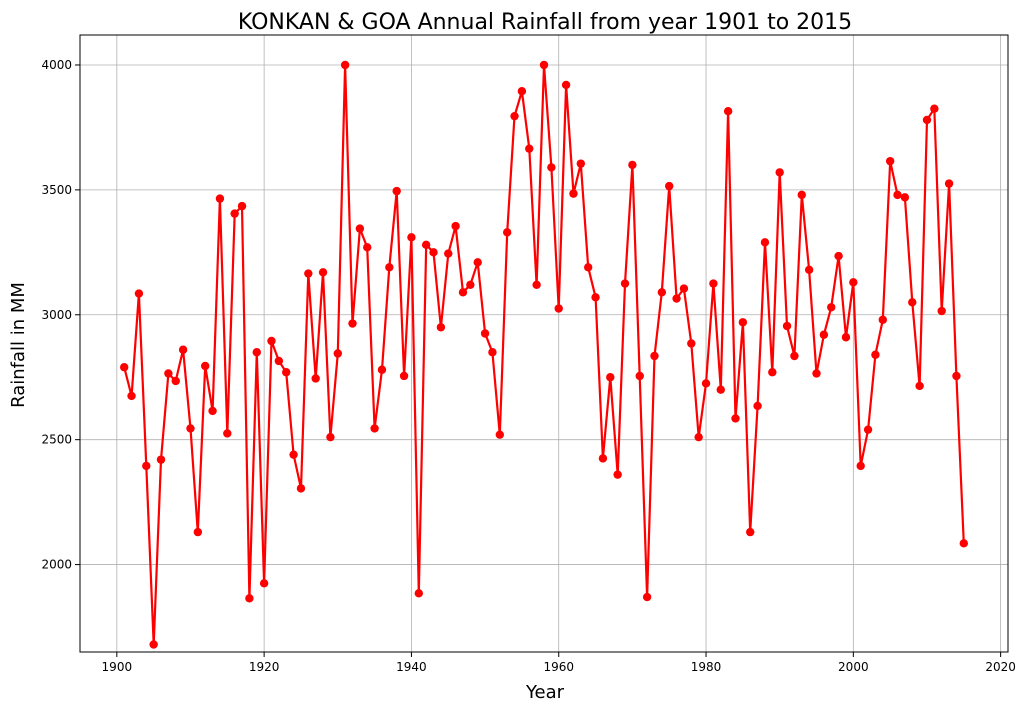  Describe the element at coordinates (706, 667) in the screenshot. I see `x-tick-label: 1980` at that location.